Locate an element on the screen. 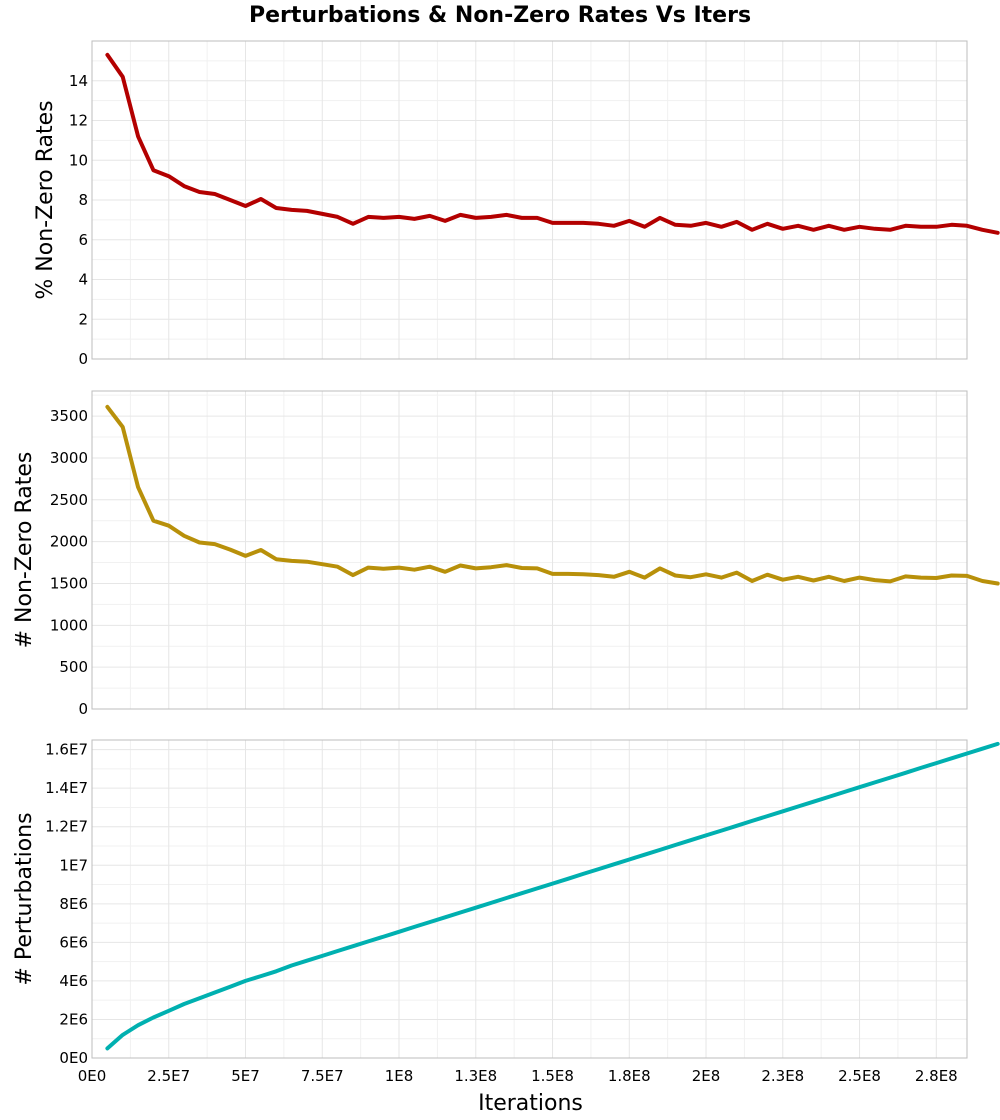 This screenshot has width=1000, height=1120. x-tick-label: 1.3E8 is located at coordinates (475, 1076).